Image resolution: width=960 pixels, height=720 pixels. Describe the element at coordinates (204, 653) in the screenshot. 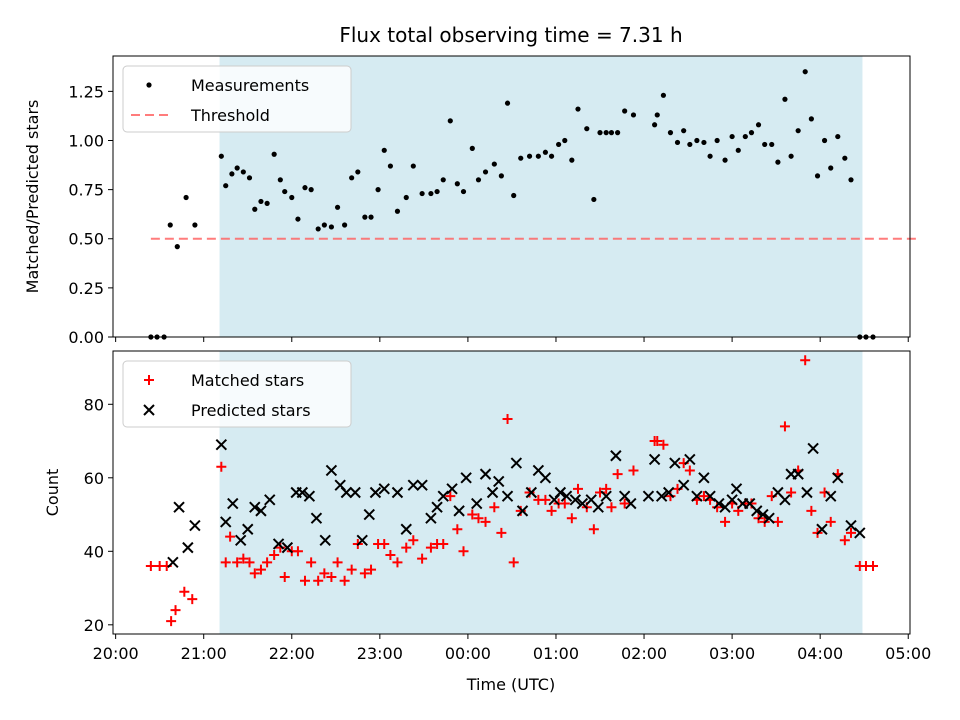

I see `x-tick-label: 21:00` at that location.